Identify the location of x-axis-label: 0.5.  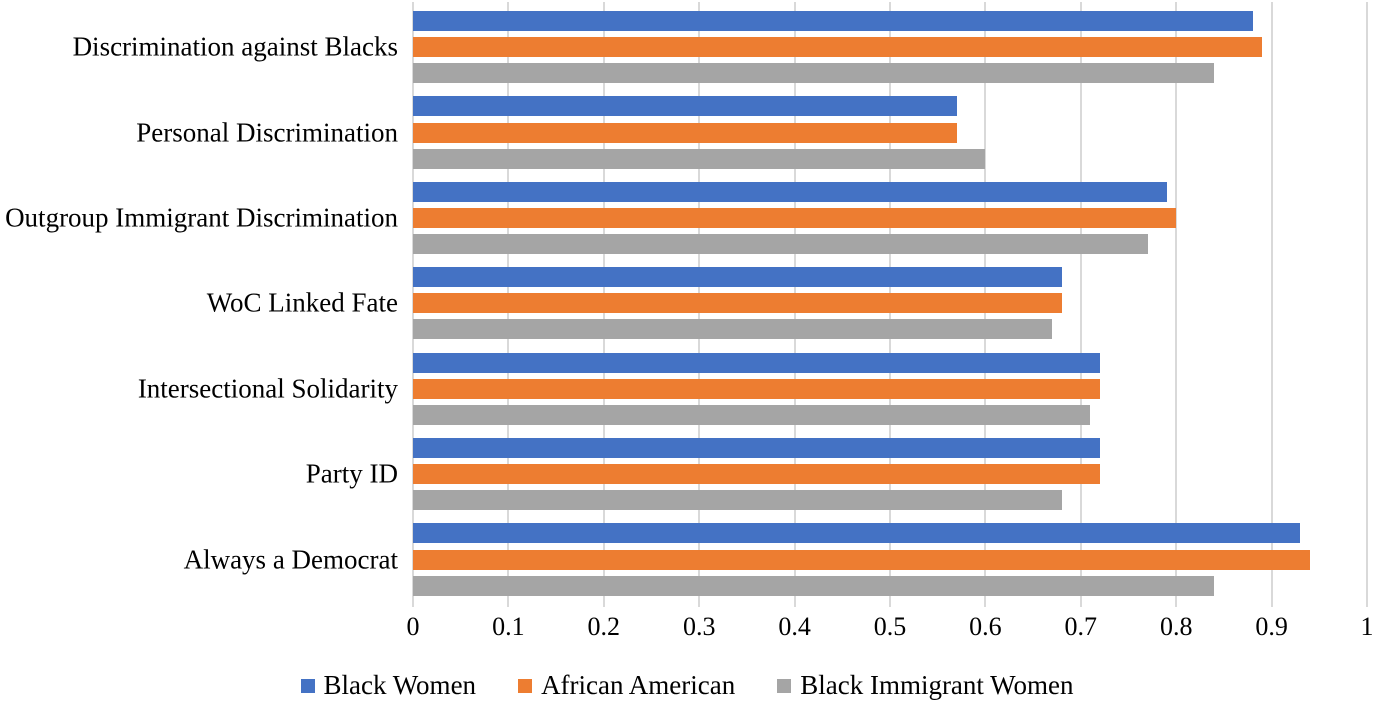
(890, 626).